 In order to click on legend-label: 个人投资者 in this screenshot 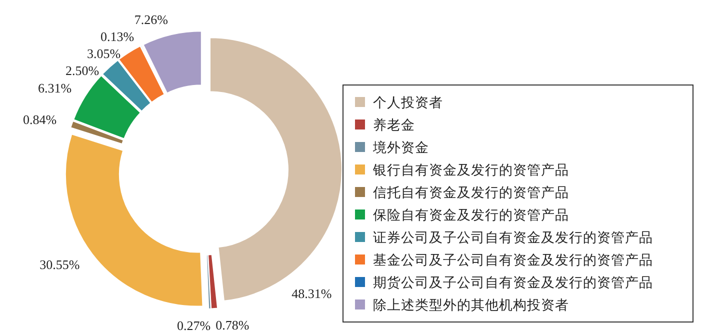, I will do `click(408, 102)`.